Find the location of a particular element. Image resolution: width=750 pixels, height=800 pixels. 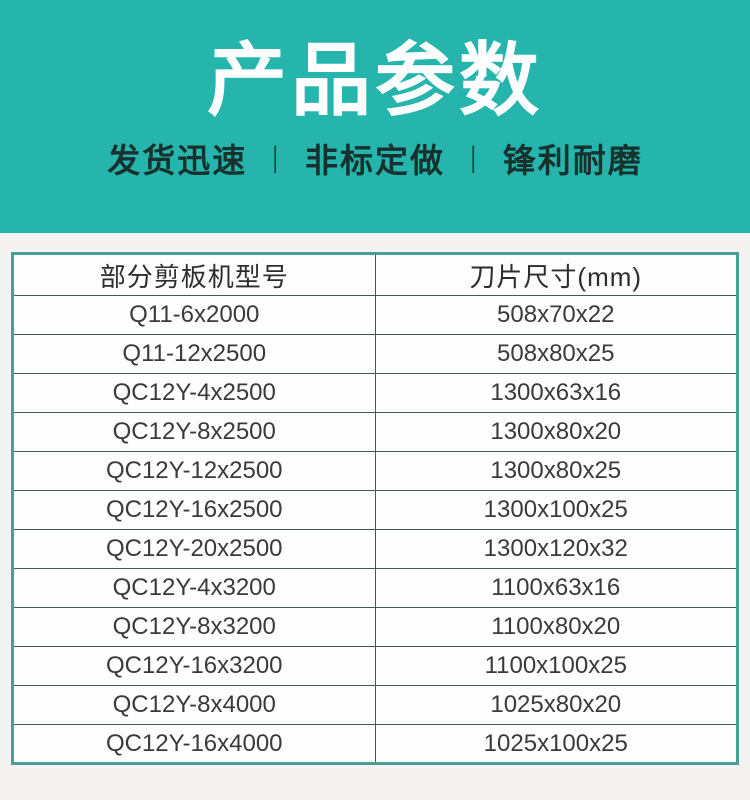

size-cell: 1025x80x20 is located at coordinates (556, 705).